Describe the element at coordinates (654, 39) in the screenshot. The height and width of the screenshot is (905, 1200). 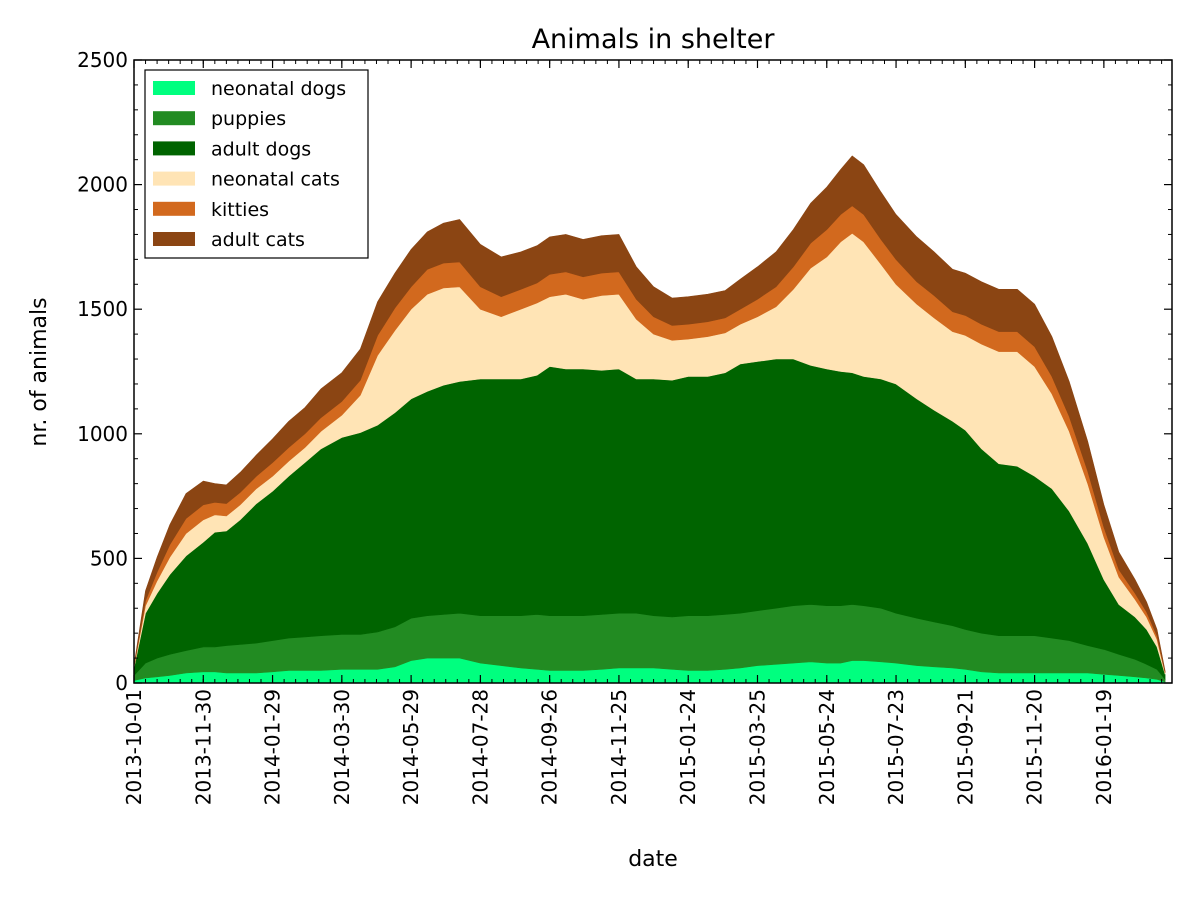
I see `chart-title: Animals in shelter` at that location.